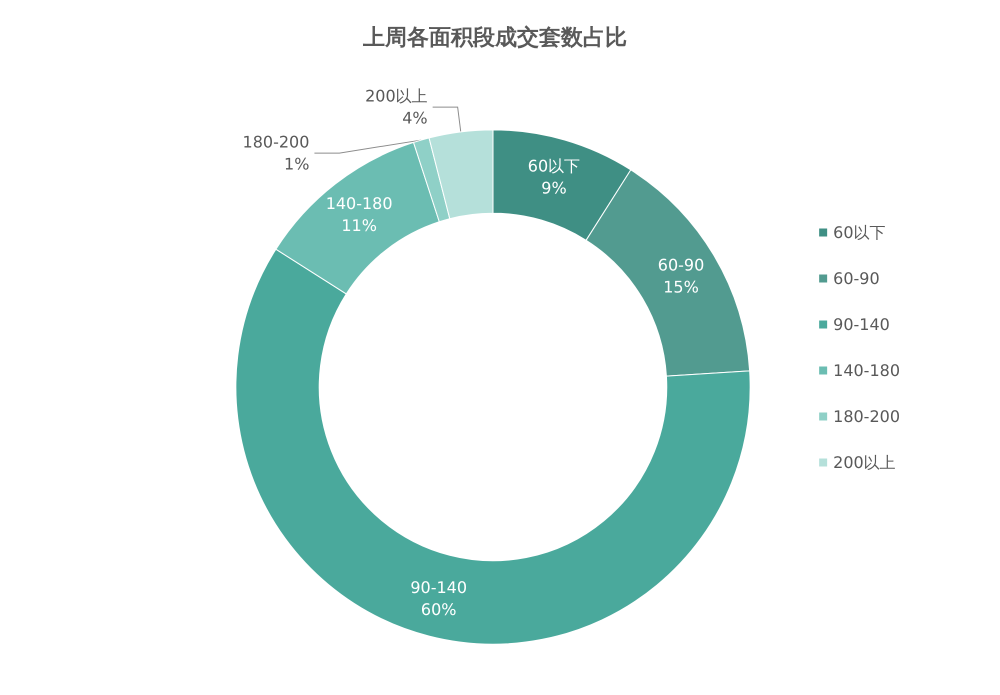 The image size is (1000, 695). What do you see at coordinates (864, 462) in the screenshot?
I see `legend-label: 200以上` at bounding box center [864, 462].